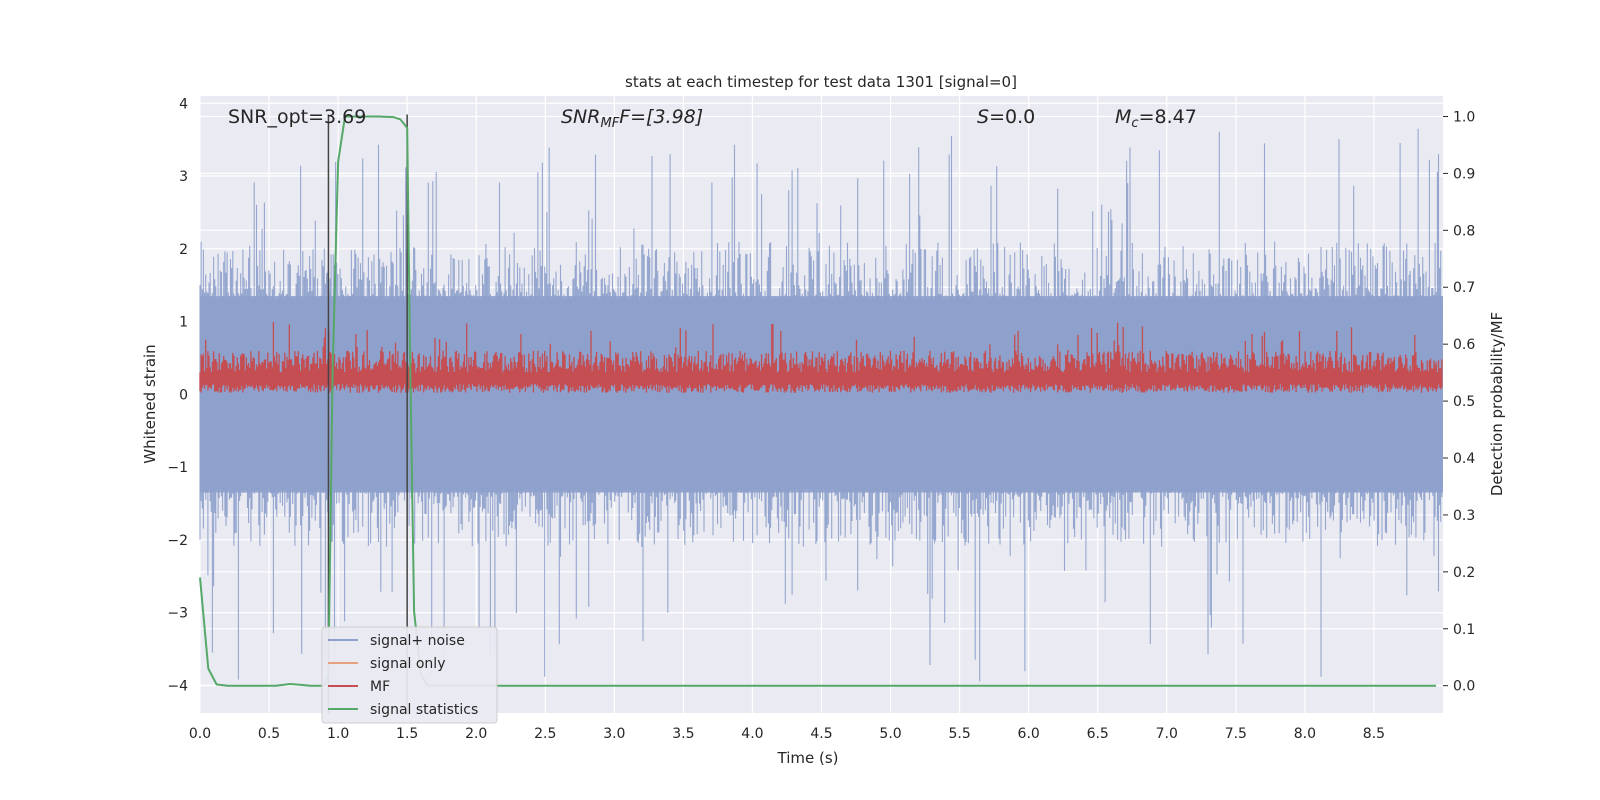 Image resolution: width=1600 pixels, height=800 pixels. What do you see at coordinates (1464, 231) in the screenshot?
I see `y-right-tick-label: 0.8` at bounding box center [1464, 231].